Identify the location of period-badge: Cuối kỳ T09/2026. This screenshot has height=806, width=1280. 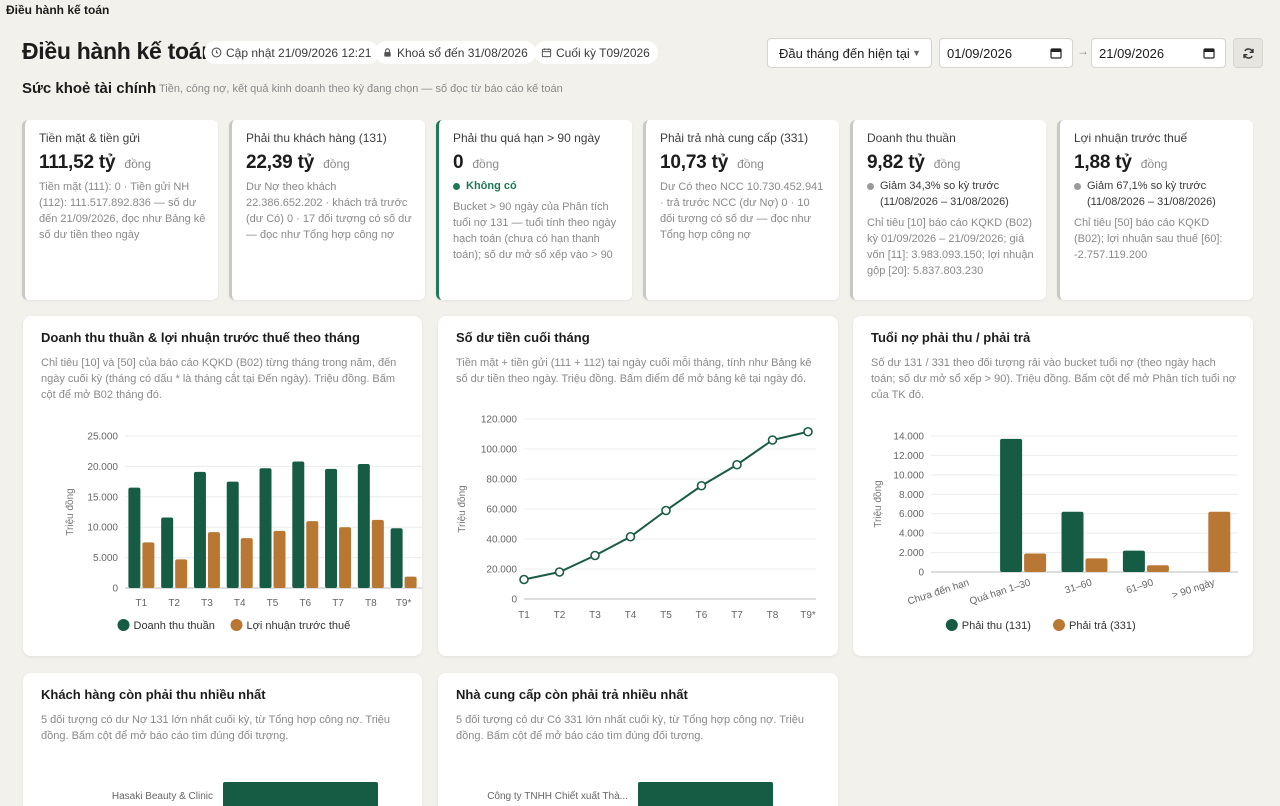
(596, 52).